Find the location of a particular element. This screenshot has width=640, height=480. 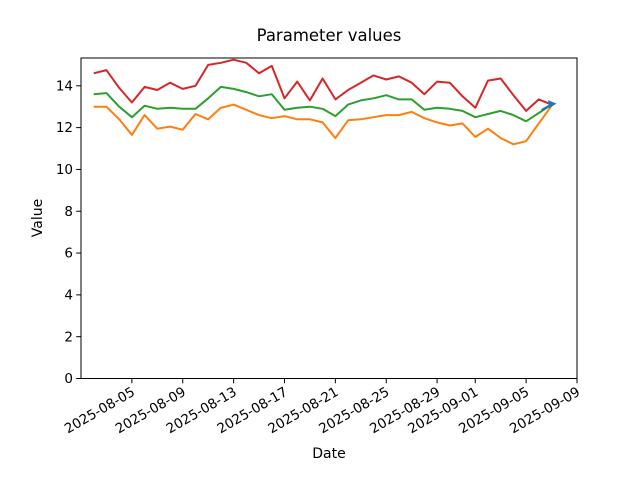

end-marker-arrow-head is located at coordinates (552, 104).